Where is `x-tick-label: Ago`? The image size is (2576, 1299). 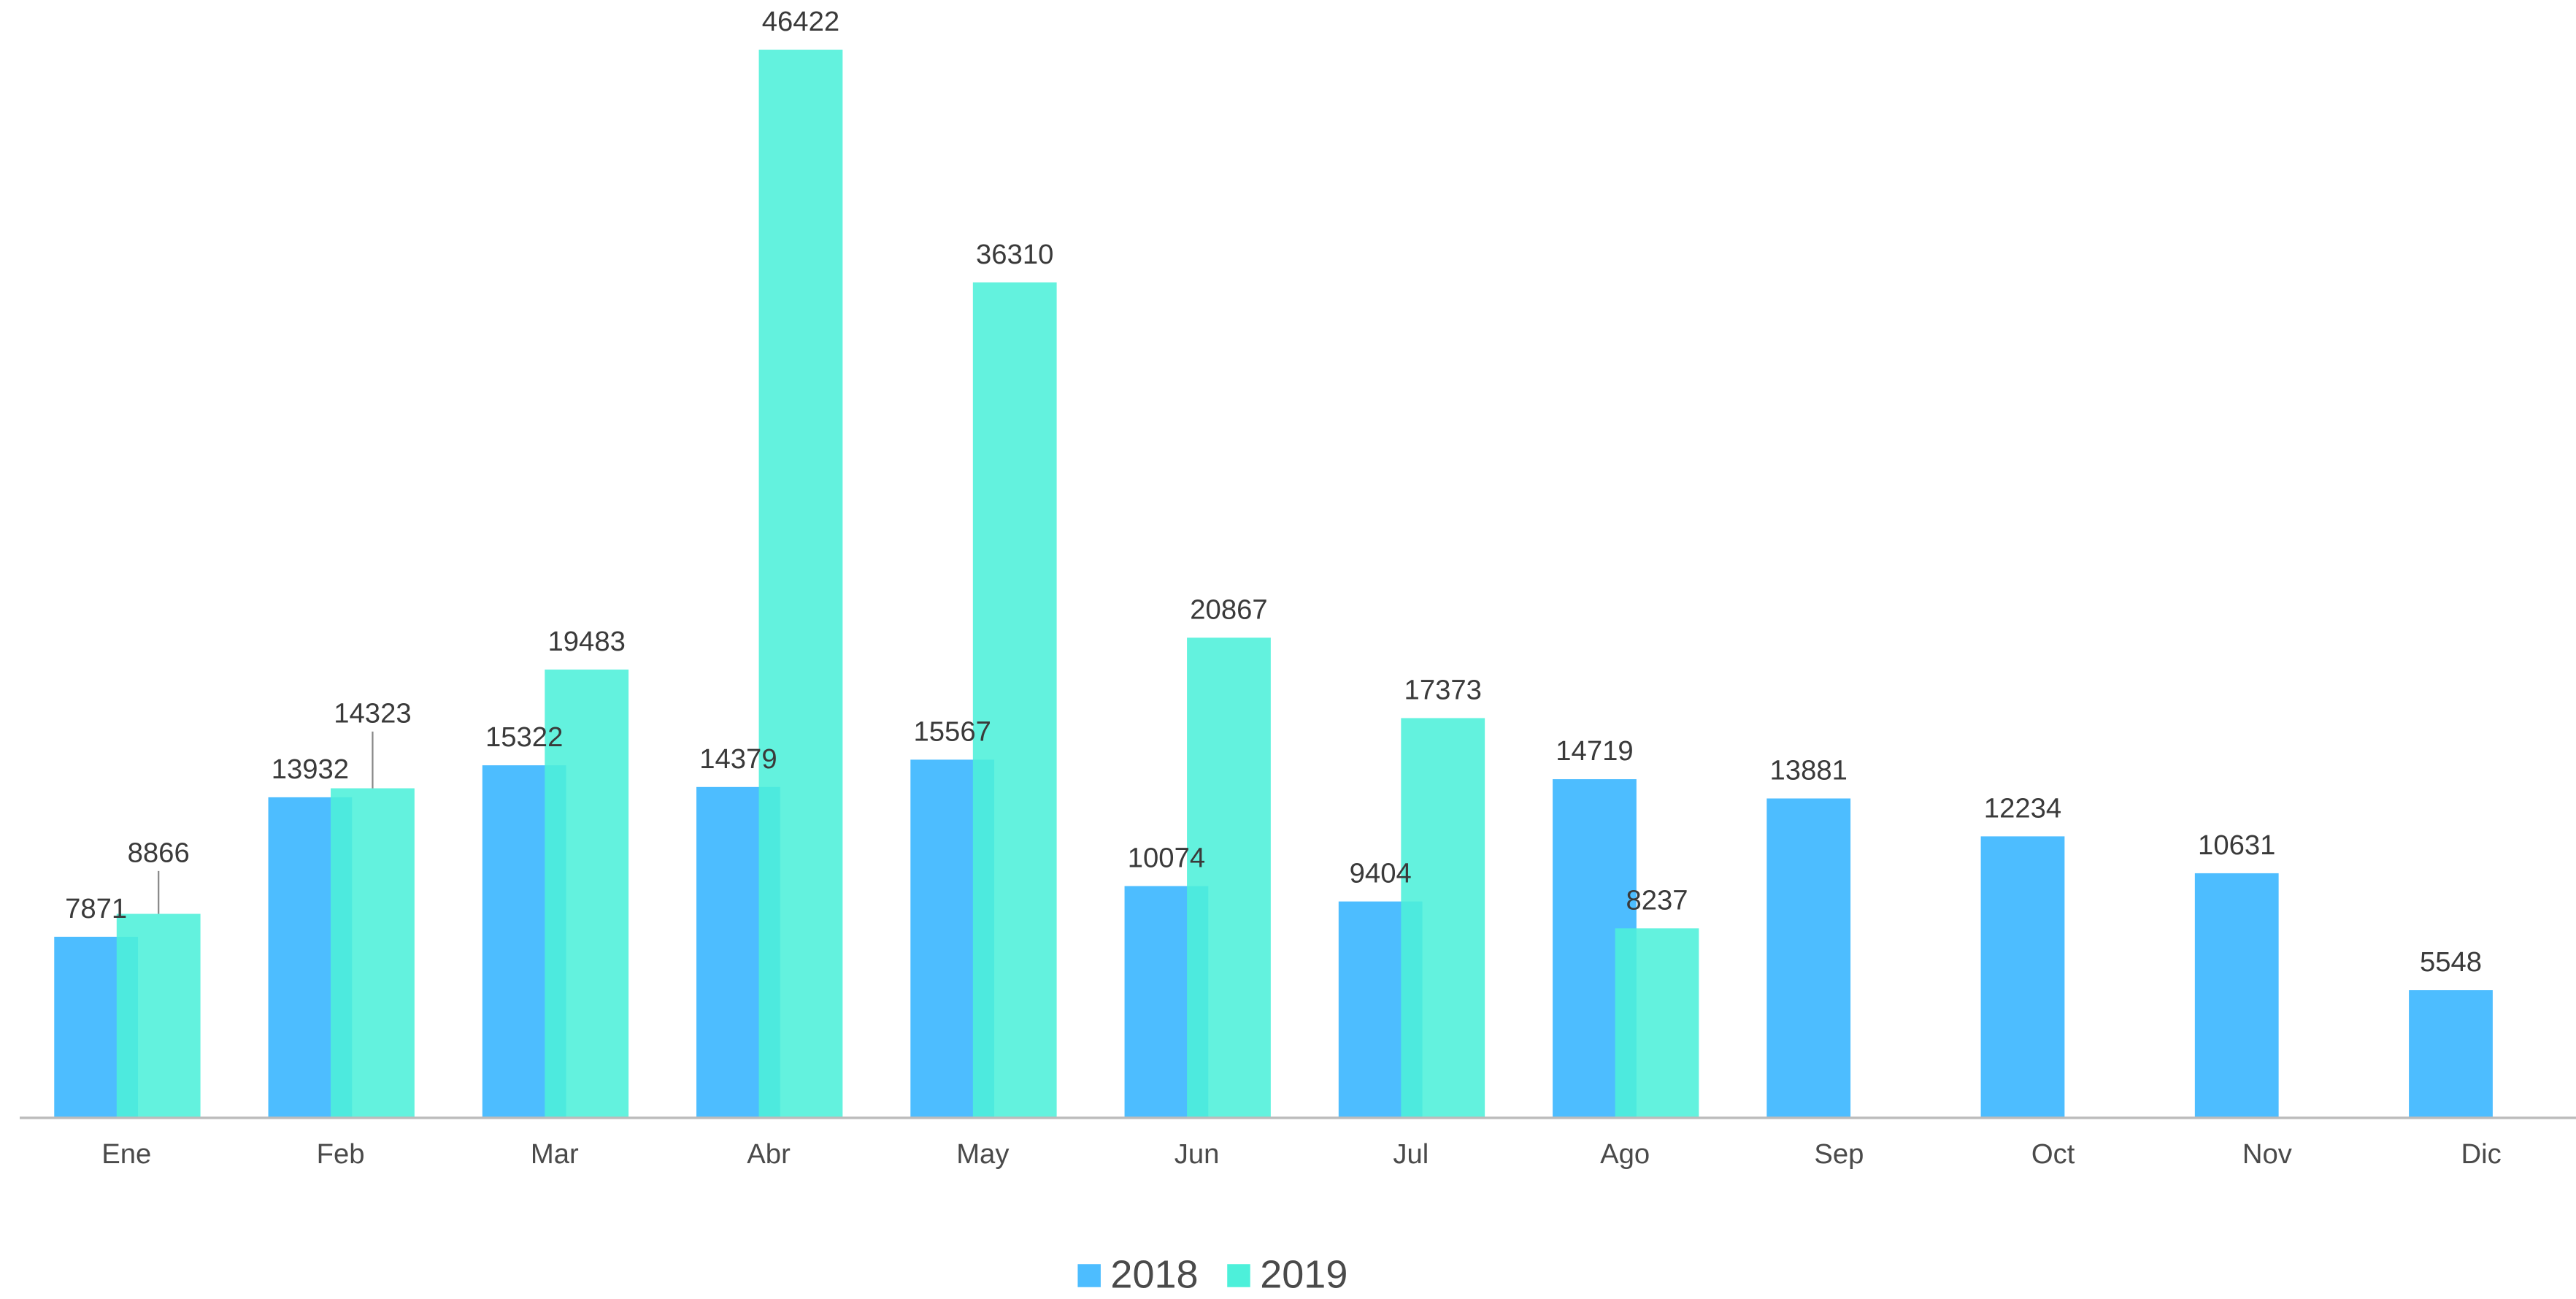
x-tick-label: Ago is located at coordinates (1625, 1154).